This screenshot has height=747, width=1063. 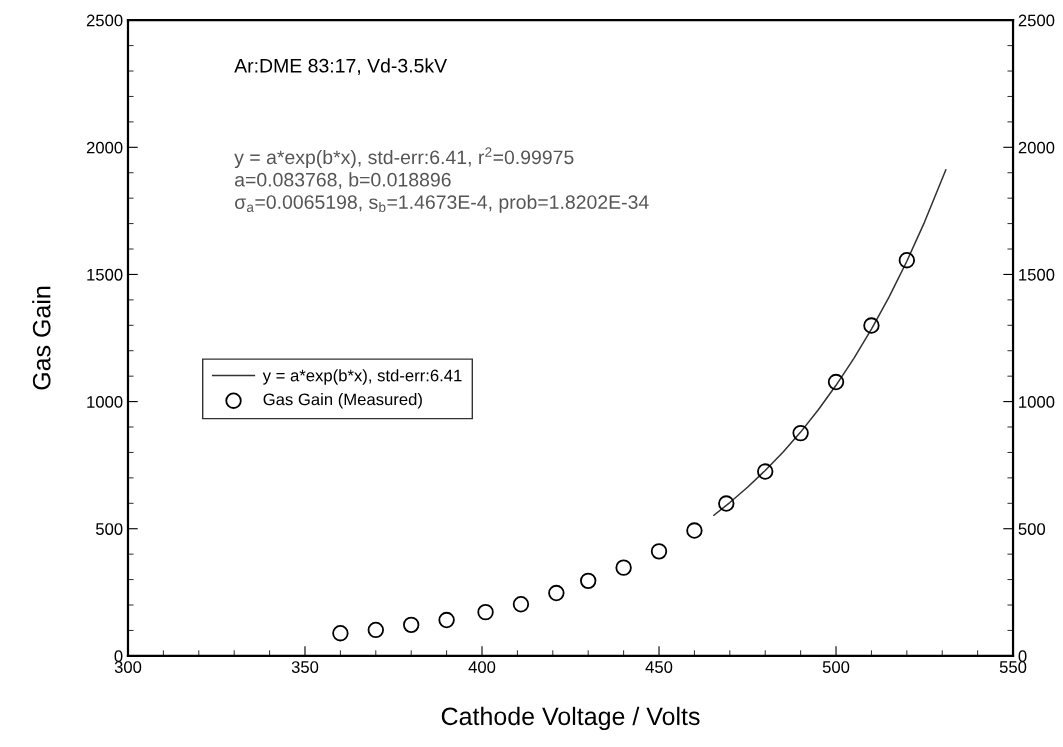 What do you see at coordinates (1036, 147) in the screenshot?
I see `y2-tick-label: 2000` at bounding box center [1036, 147].